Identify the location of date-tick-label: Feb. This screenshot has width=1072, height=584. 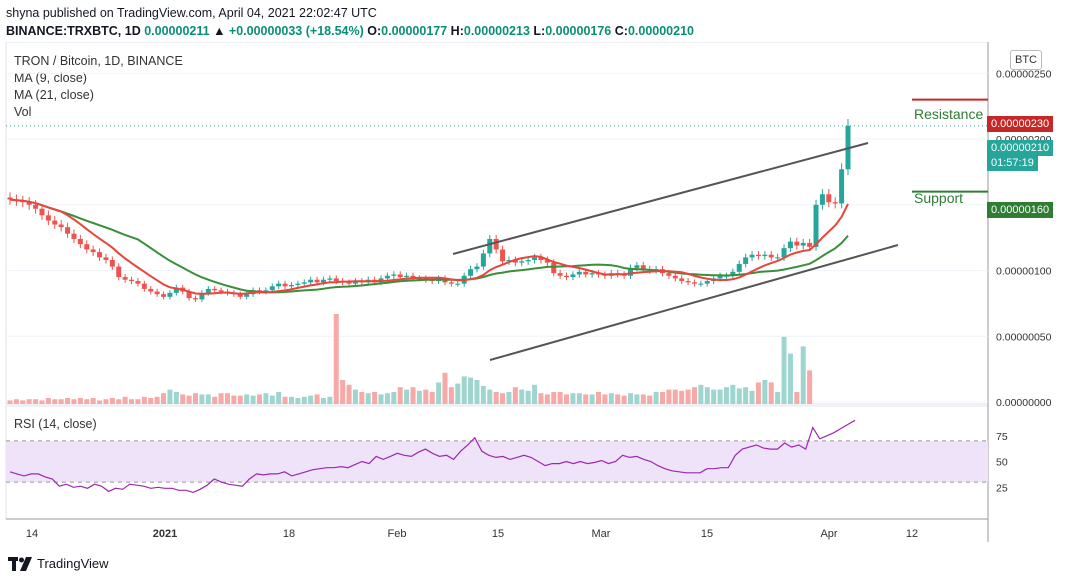
(397, 534).